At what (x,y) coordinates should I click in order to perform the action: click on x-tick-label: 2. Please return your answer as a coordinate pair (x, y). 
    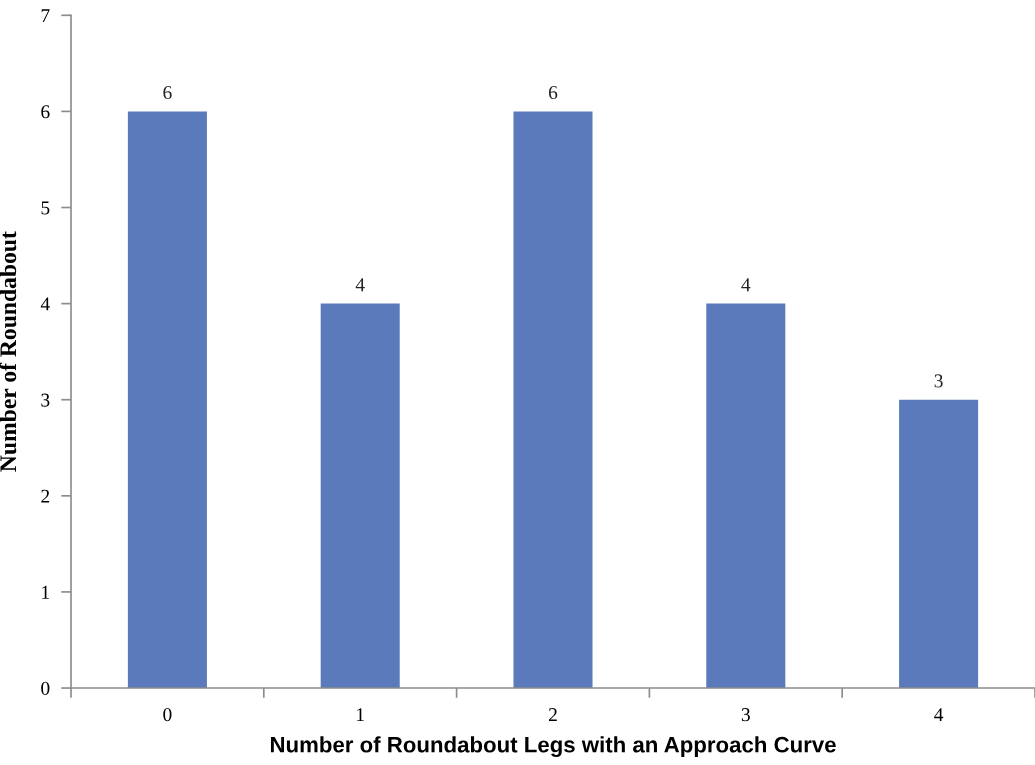
    Looking at the image, I should click on (552, 714).